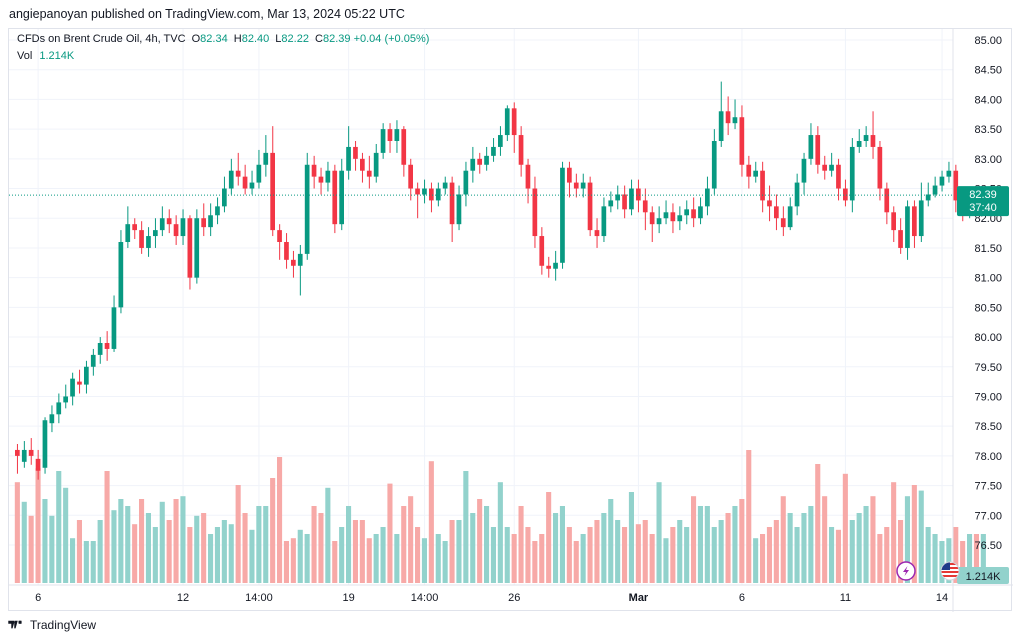  Describe the element at coordinates (988, 516) in the screenshot. I see `y-tick-label: 77.00` at that location.